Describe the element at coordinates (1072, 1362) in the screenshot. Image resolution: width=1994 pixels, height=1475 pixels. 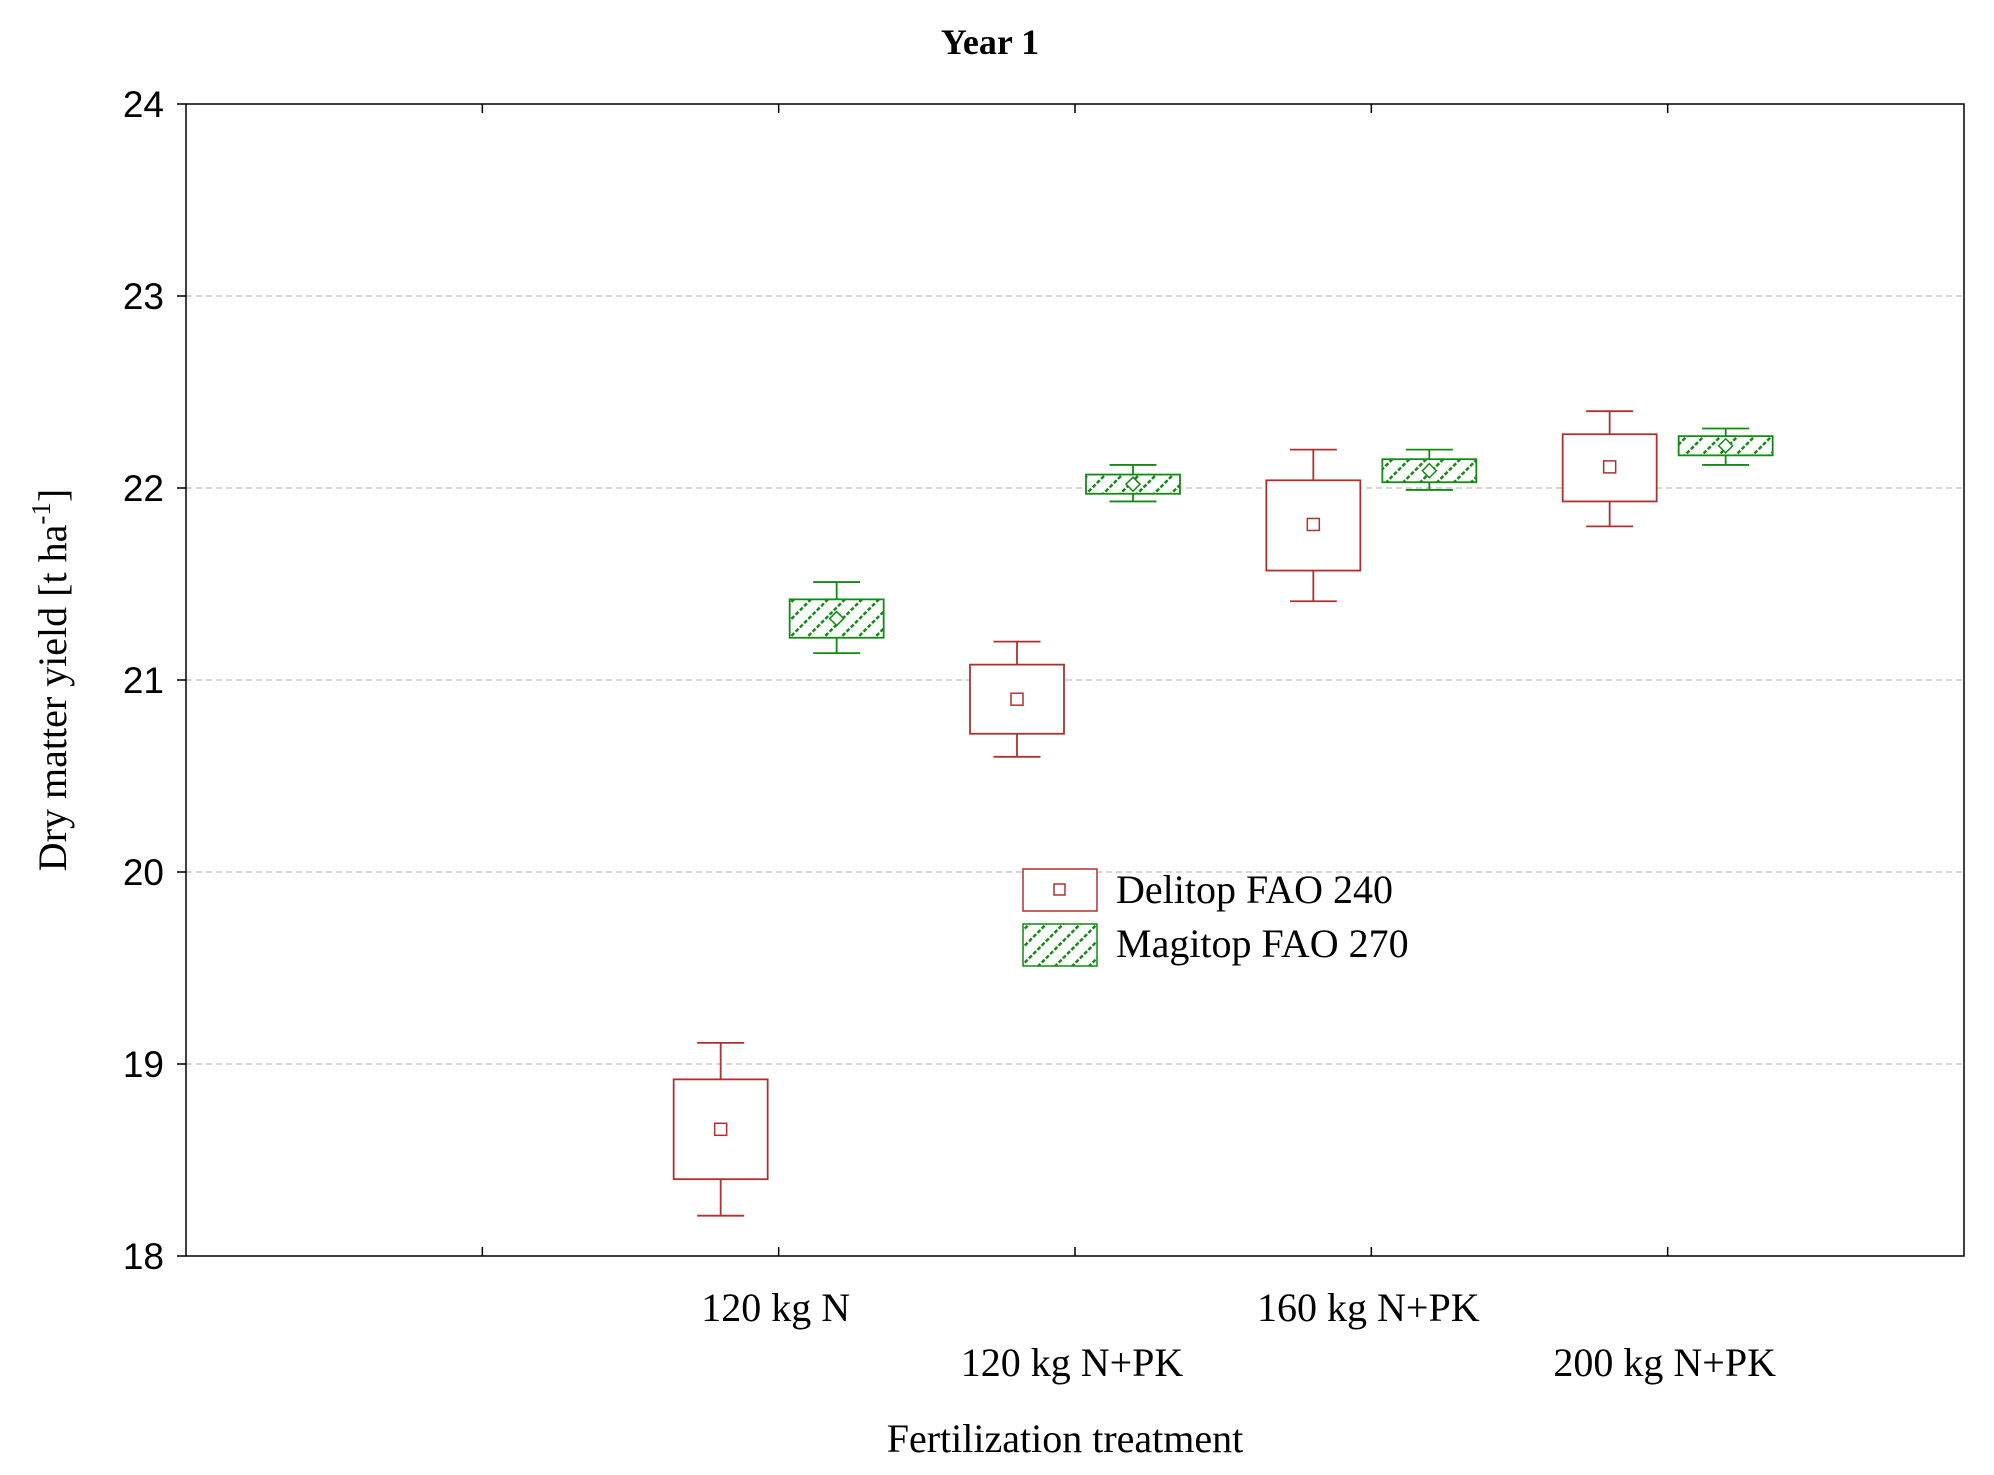
I see `x-tick-label: 120 kg N+PK` at that location.